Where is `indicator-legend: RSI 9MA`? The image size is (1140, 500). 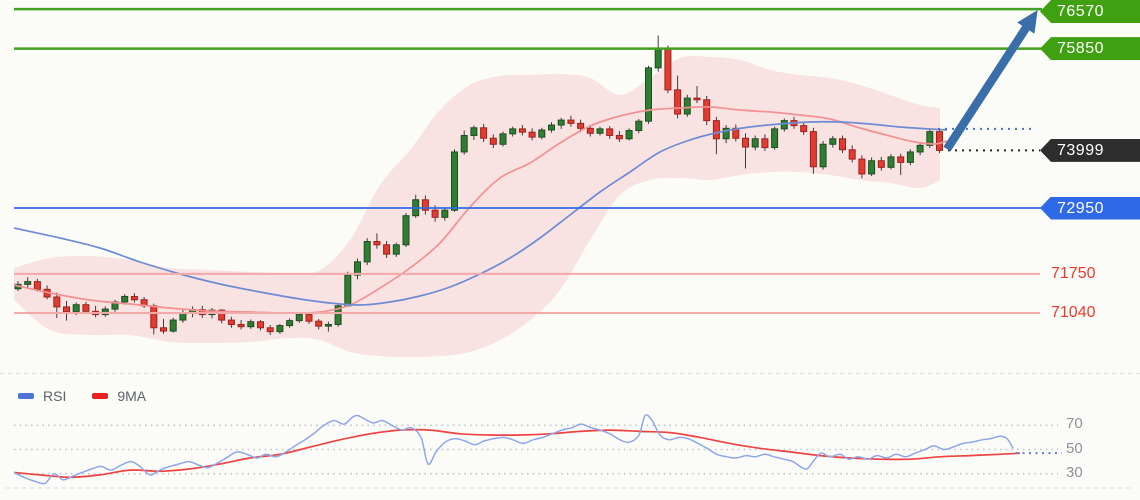
indicator-legend: RSI 9MA is located at coordinates (82, 396).